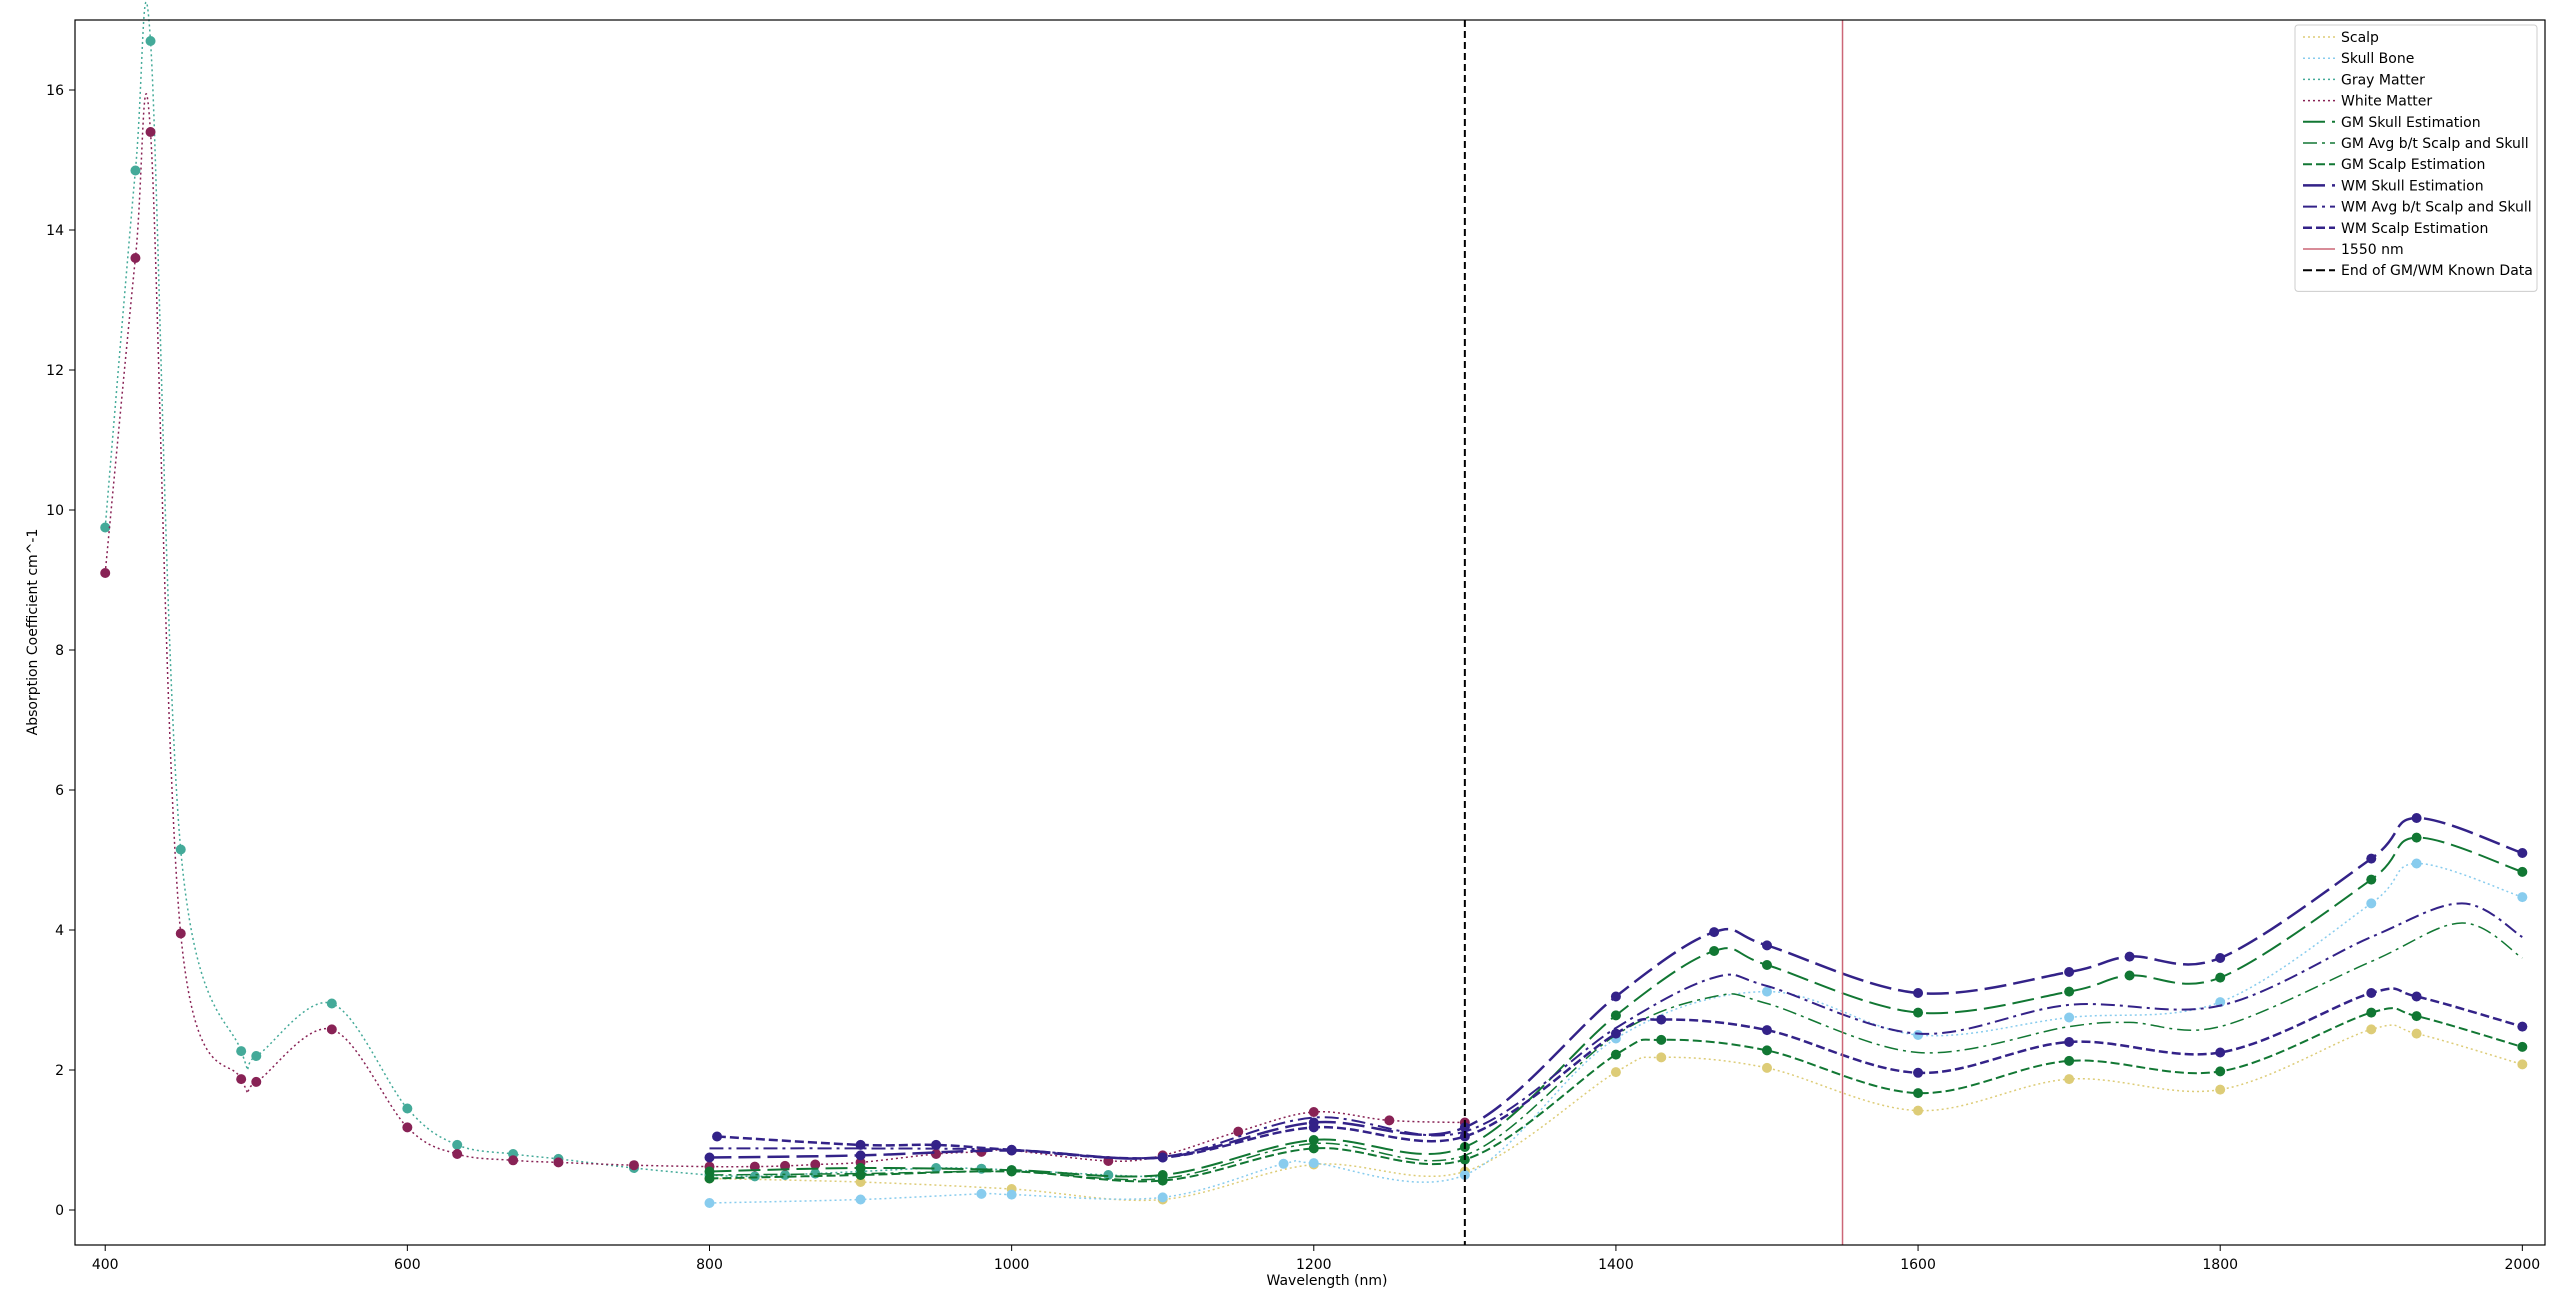 The image size is (2560, 1301). Describe the element at coordinates (2523, 1265) in the screenshot. I see `x-tick-label: 2000` at that location.